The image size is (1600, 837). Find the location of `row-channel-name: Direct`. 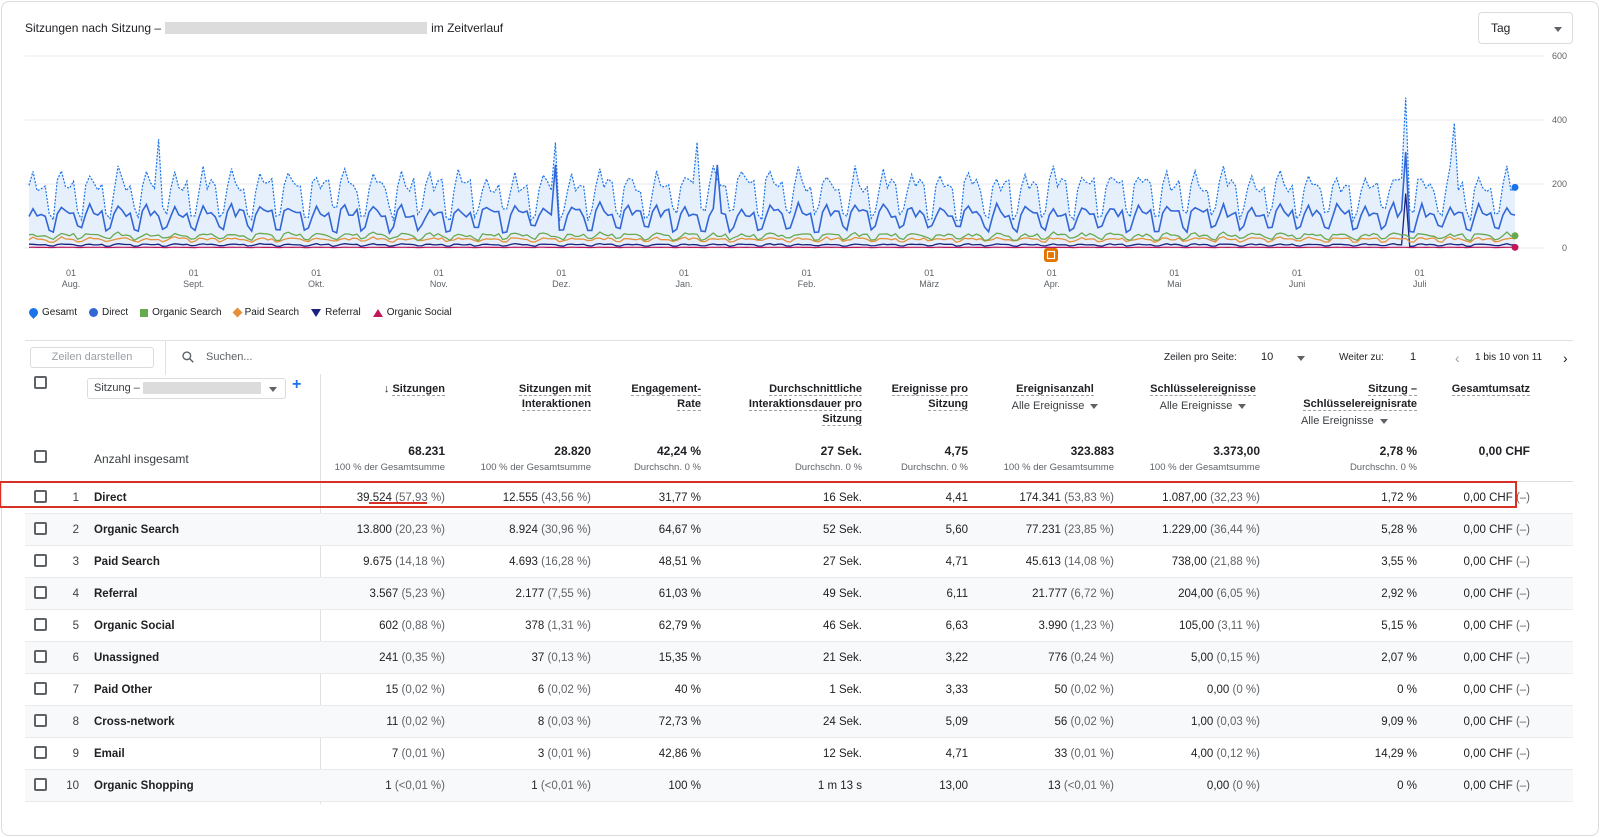

row-channel-name: Direct is located at coordinates (110, 498).